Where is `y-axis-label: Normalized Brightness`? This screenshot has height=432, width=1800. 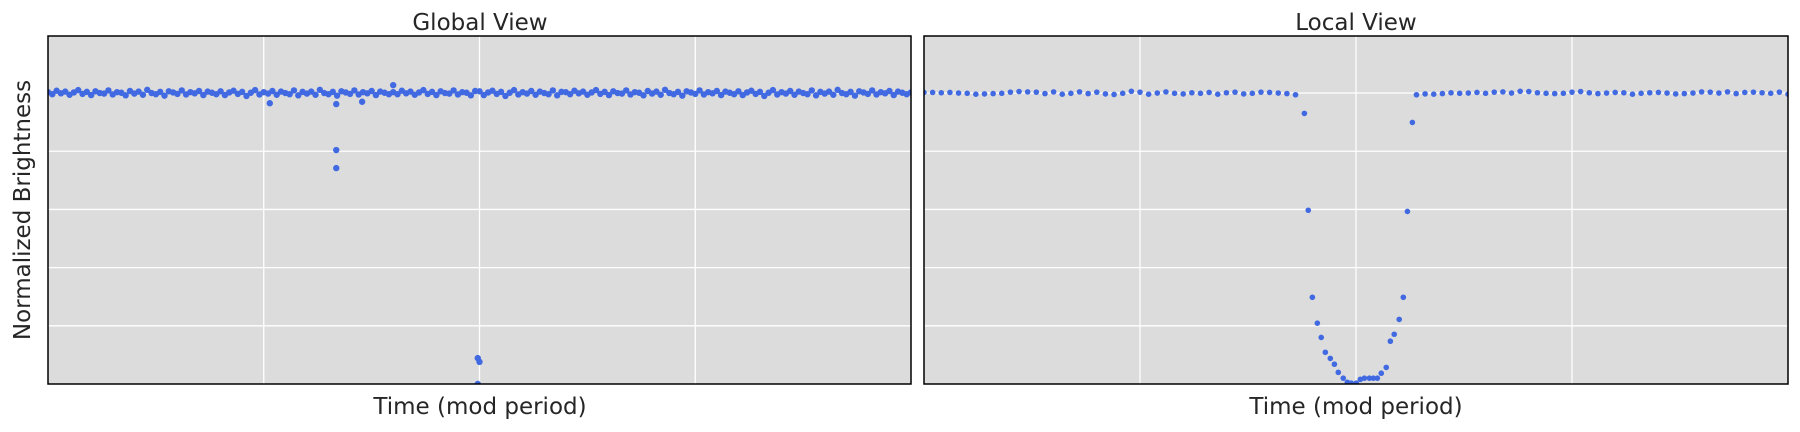
y-axis-label: Normalized Brightness is located at coordinates (23, 210).